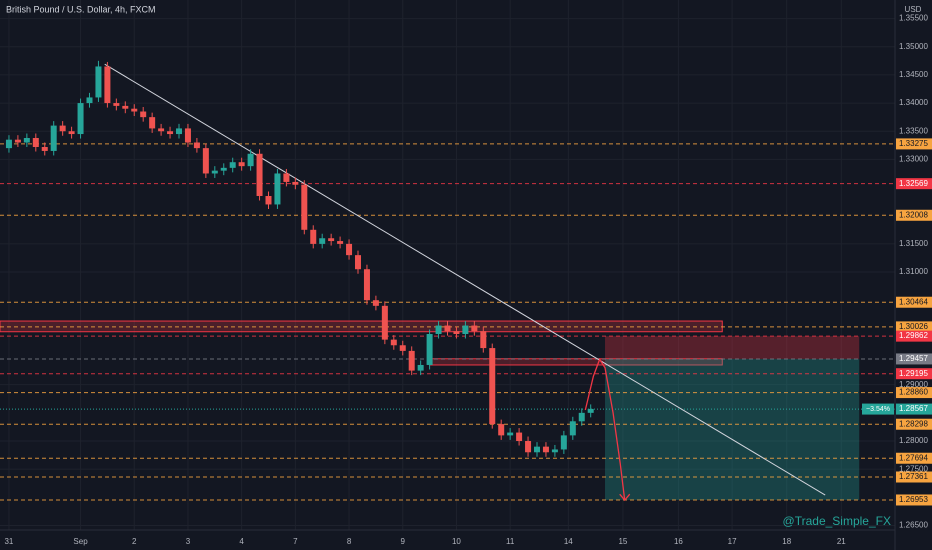 This screenshot has height=550, width=932. I want to click on x-tick-label: 14, so click(568, 541).